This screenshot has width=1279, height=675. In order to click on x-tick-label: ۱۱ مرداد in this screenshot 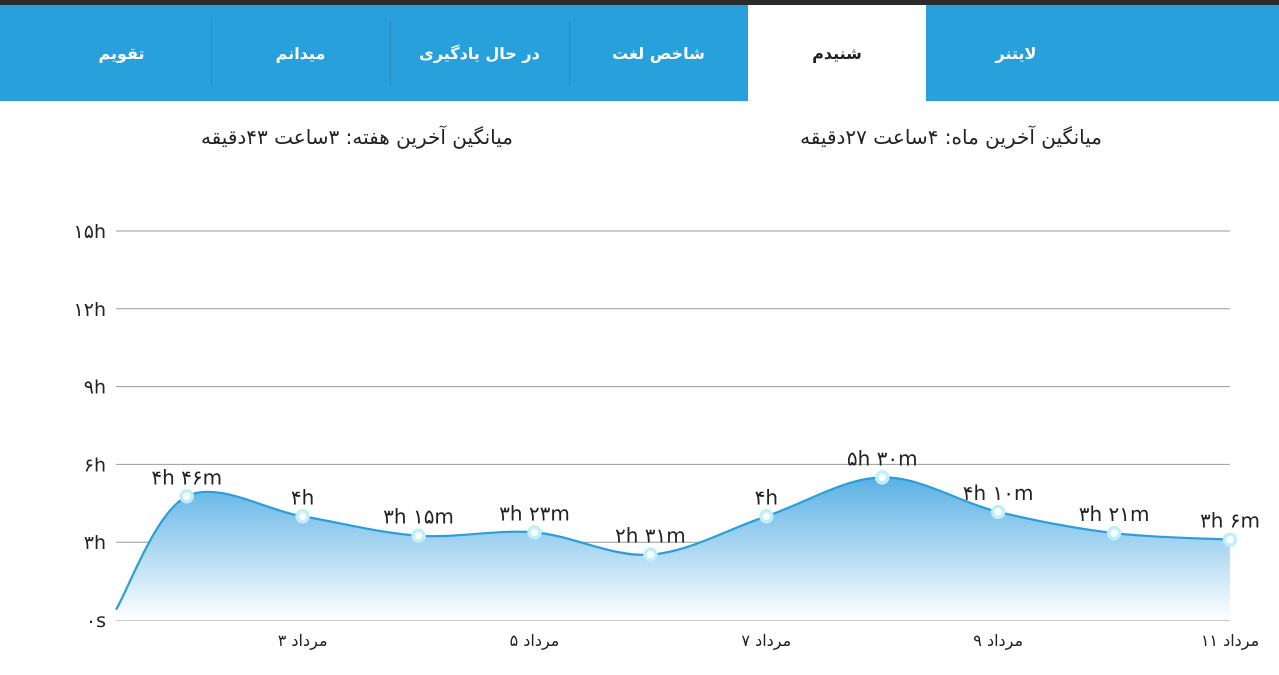, I will do `click(1230, 641)`.